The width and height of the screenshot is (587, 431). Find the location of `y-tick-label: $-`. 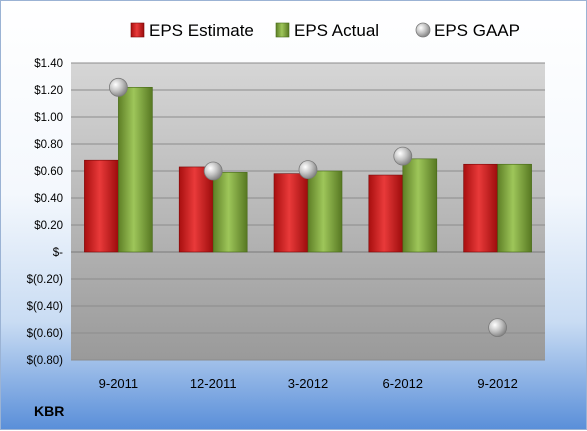

y-tick-label: $- is located at coordinates (58, 253).